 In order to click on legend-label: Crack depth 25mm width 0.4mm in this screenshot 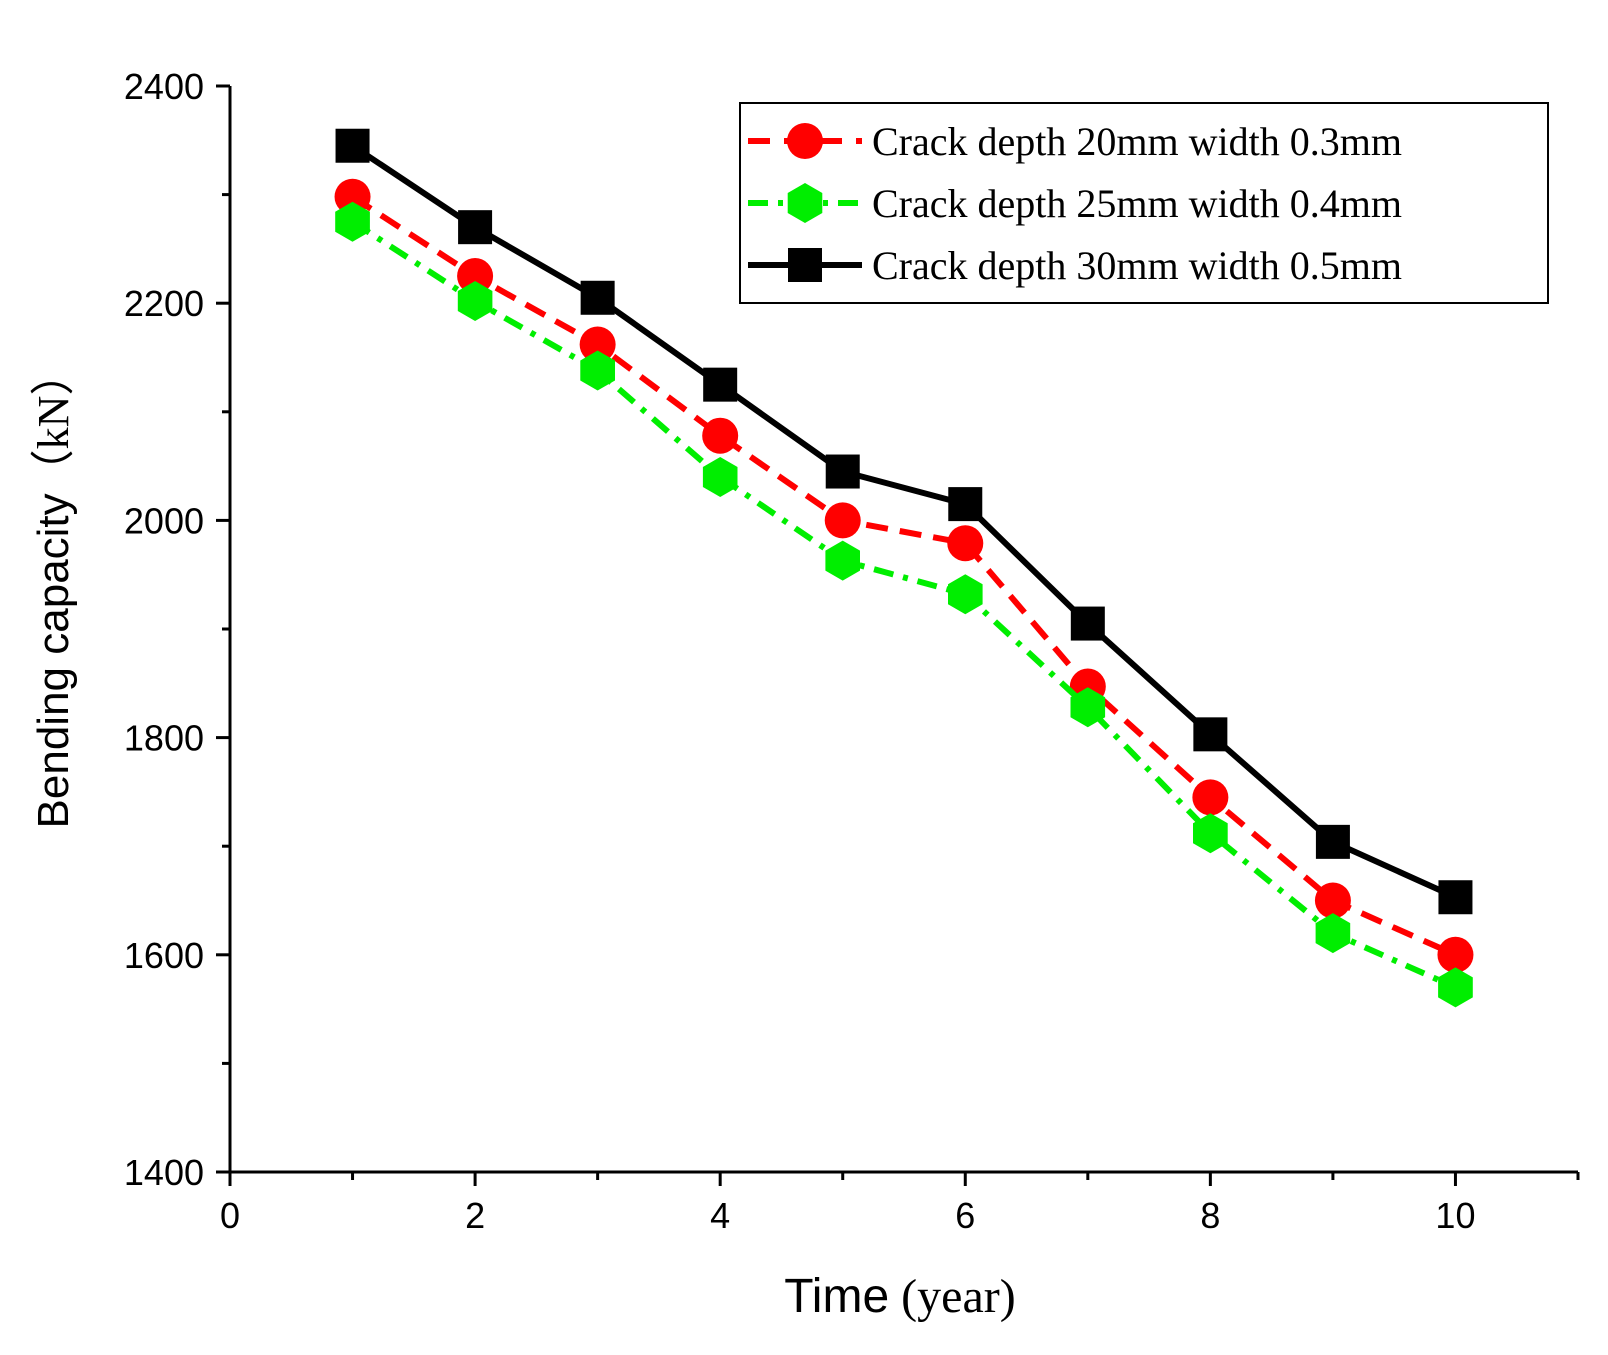, I will do `click(1137, 203)`.